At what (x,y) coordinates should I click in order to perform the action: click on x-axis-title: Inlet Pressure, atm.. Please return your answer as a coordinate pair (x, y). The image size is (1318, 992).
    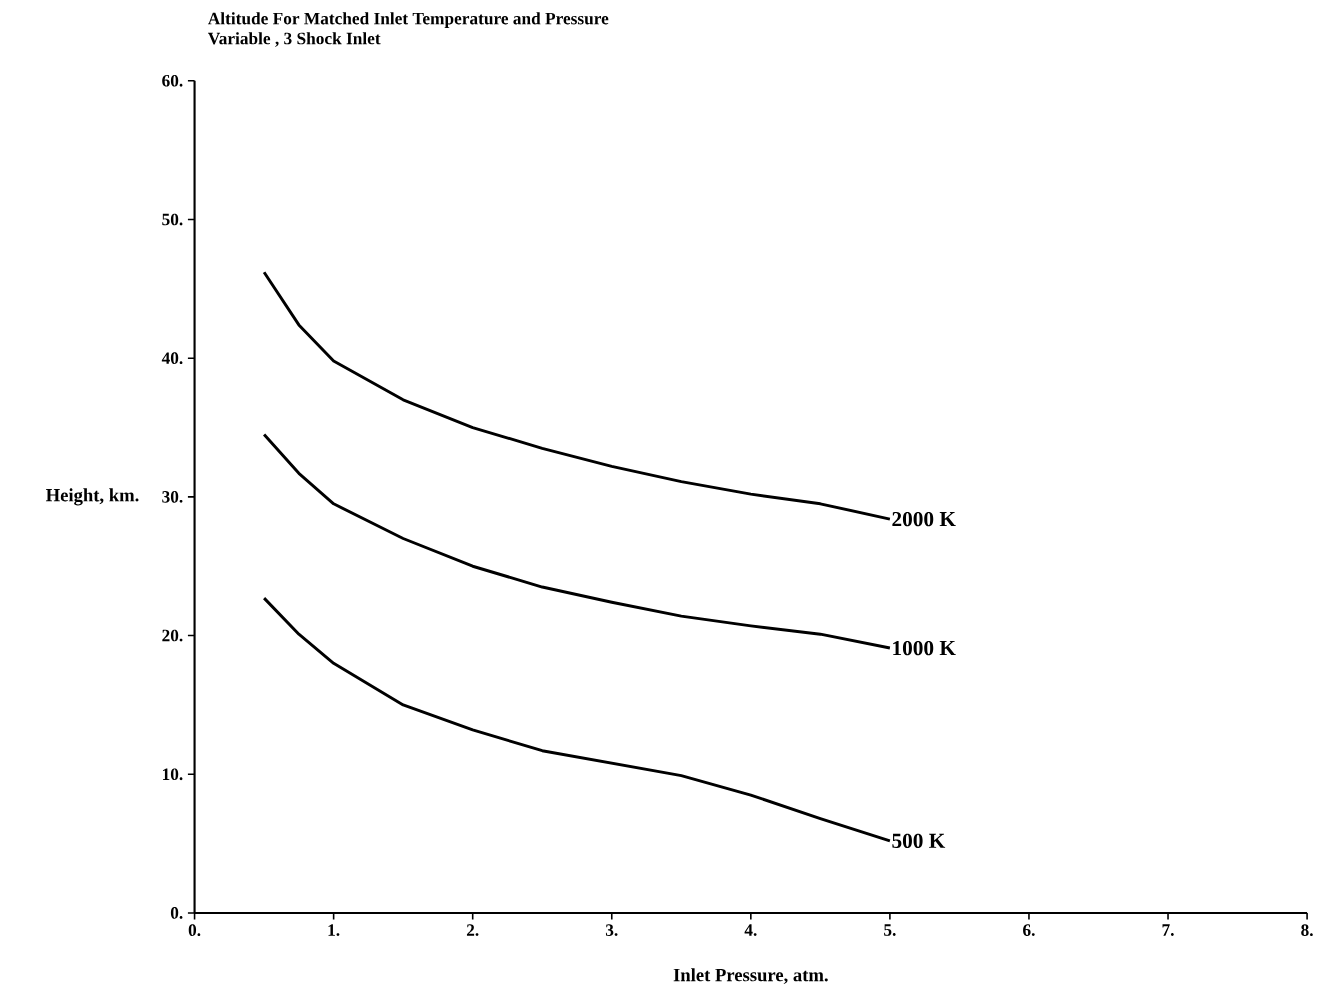
    Looking at the image, I should click on (750, 976).